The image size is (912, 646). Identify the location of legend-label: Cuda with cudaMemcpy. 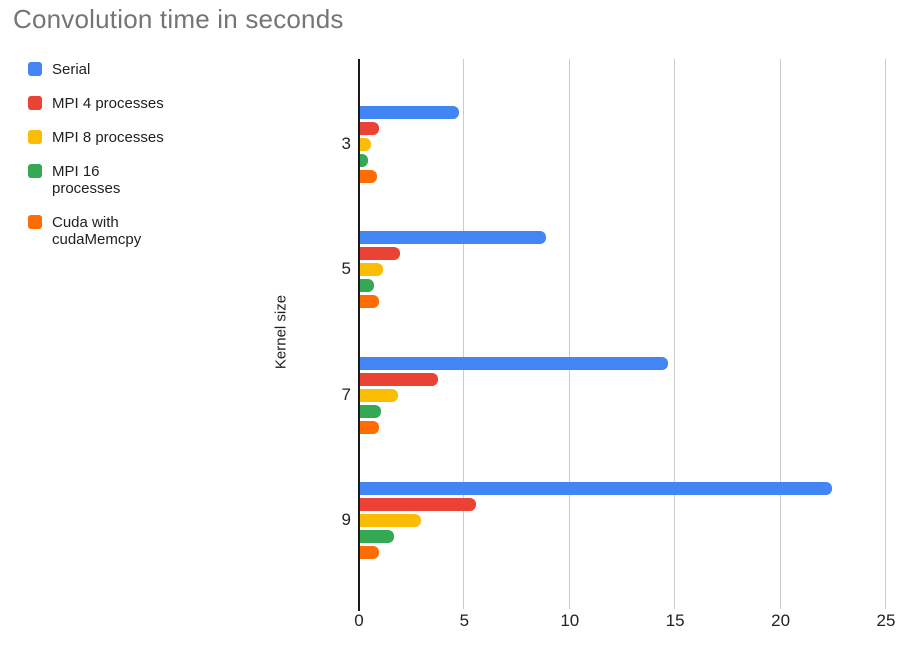
(97, 231).